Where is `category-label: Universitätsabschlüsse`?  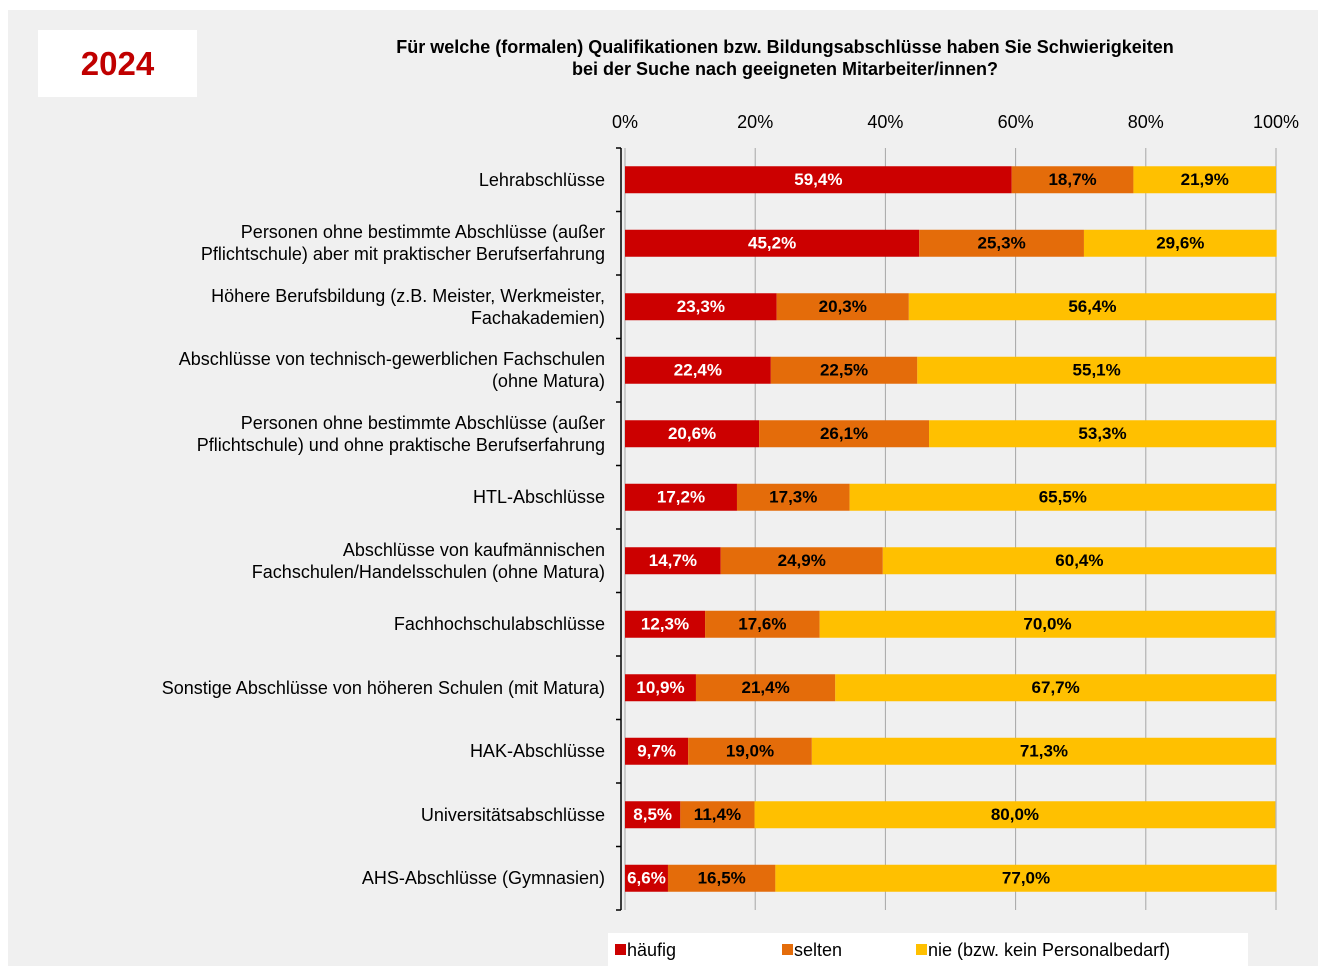
category-label: Universitätsabschlüsse is located at coordinates (512, 814).